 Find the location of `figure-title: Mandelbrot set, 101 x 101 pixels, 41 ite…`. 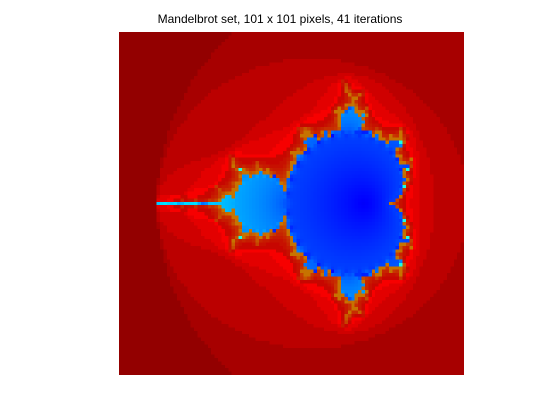

figure-title: Mandelbrot set, 101 x 101 pixels, 41 ite… is located at coordinates (280, 19).